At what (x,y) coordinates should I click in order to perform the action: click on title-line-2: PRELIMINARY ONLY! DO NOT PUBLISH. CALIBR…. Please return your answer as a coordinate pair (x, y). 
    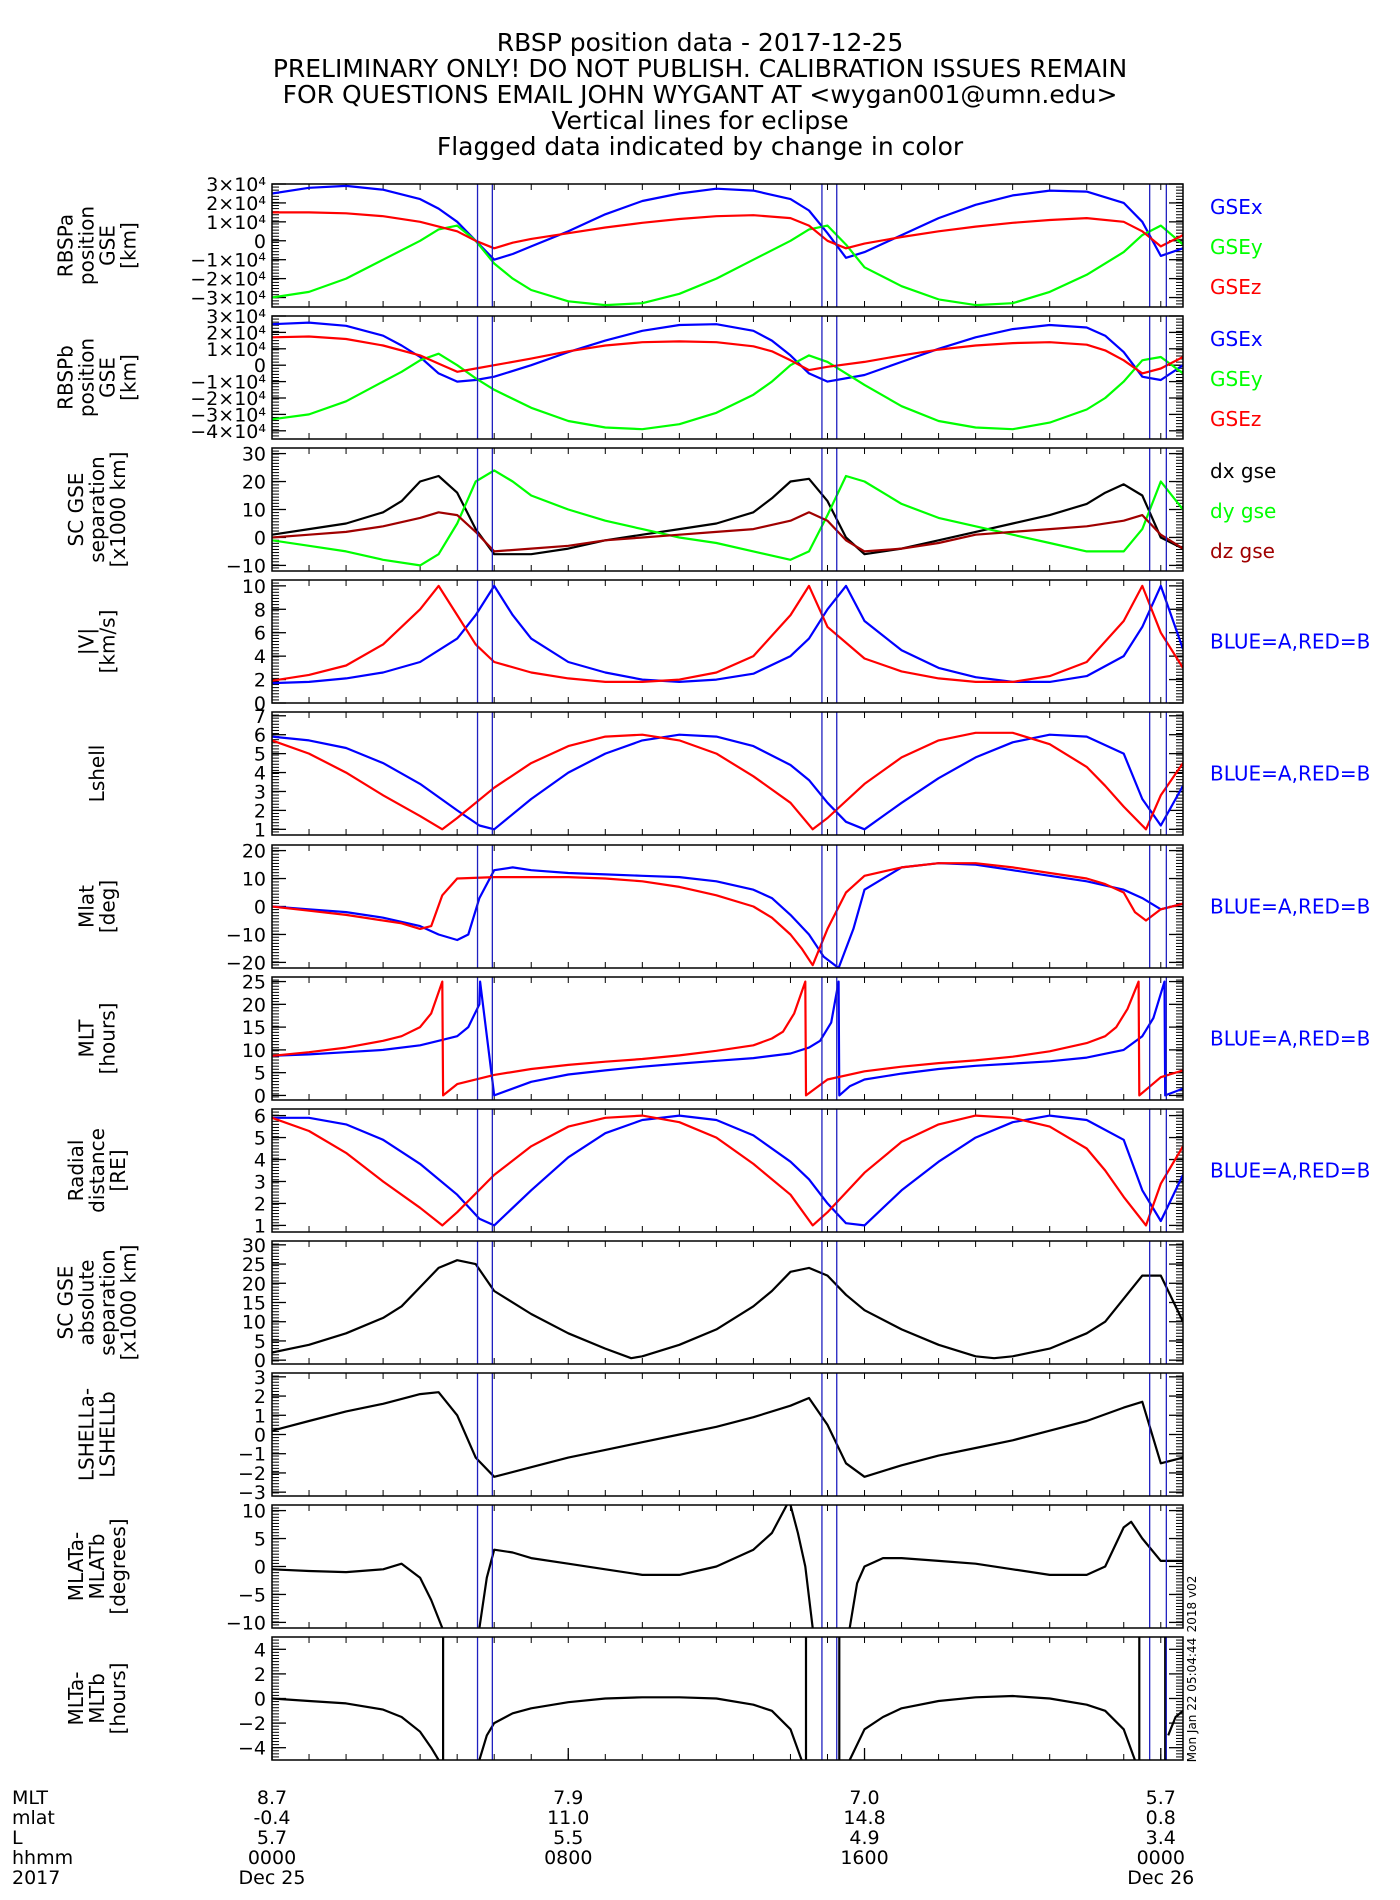
    Looking at the image, I should click on (700, 68).